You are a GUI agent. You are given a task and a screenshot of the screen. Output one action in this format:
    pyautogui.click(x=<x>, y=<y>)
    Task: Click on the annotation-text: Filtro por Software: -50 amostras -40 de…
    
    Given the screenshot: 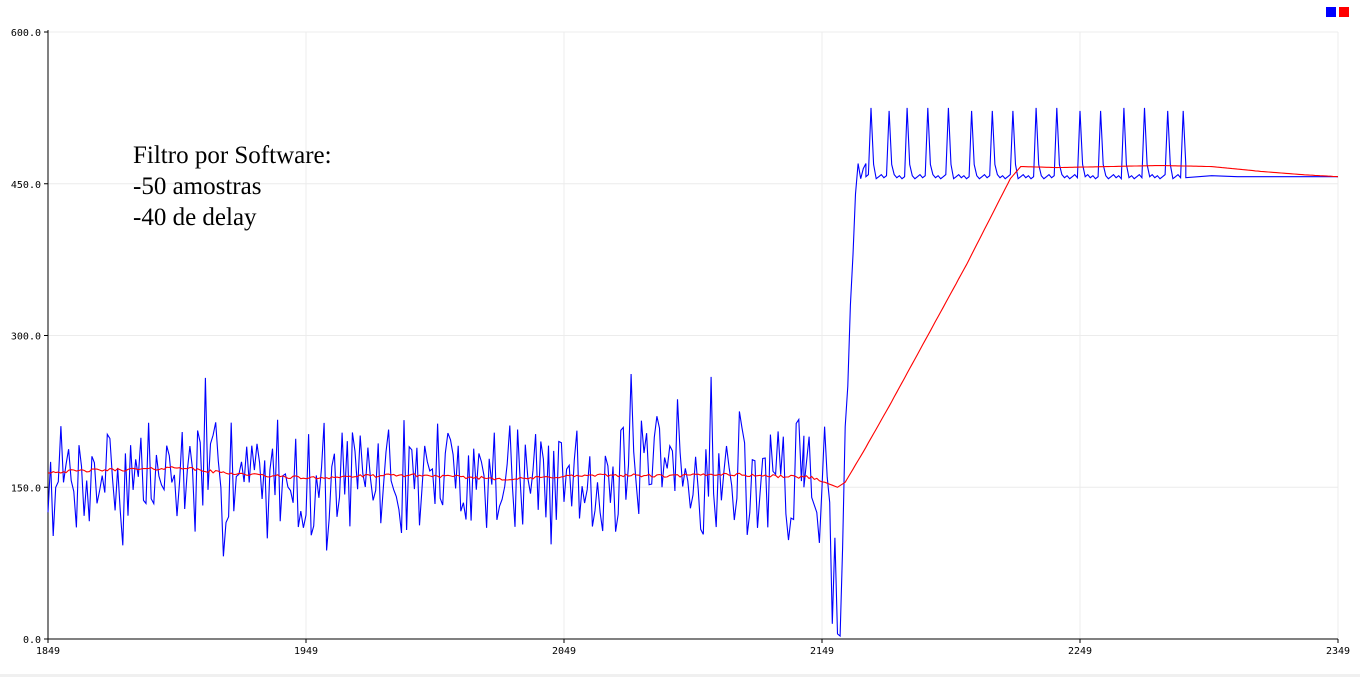 What is the action you would take?
    pyautogui.click(x=235, y=186)
    